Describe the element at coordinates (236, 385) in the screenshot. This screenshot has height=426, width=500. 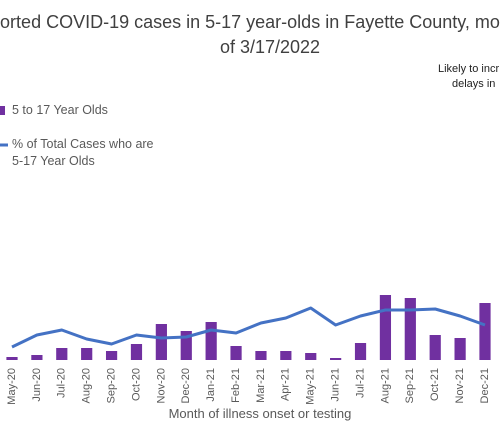
I see `x-tick-label: Feb-21` at that location.